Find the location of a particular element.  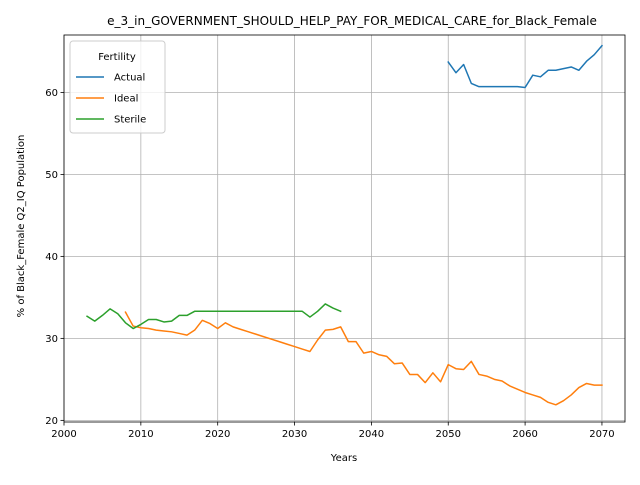

legend-box is located at coordinates (117, 87).